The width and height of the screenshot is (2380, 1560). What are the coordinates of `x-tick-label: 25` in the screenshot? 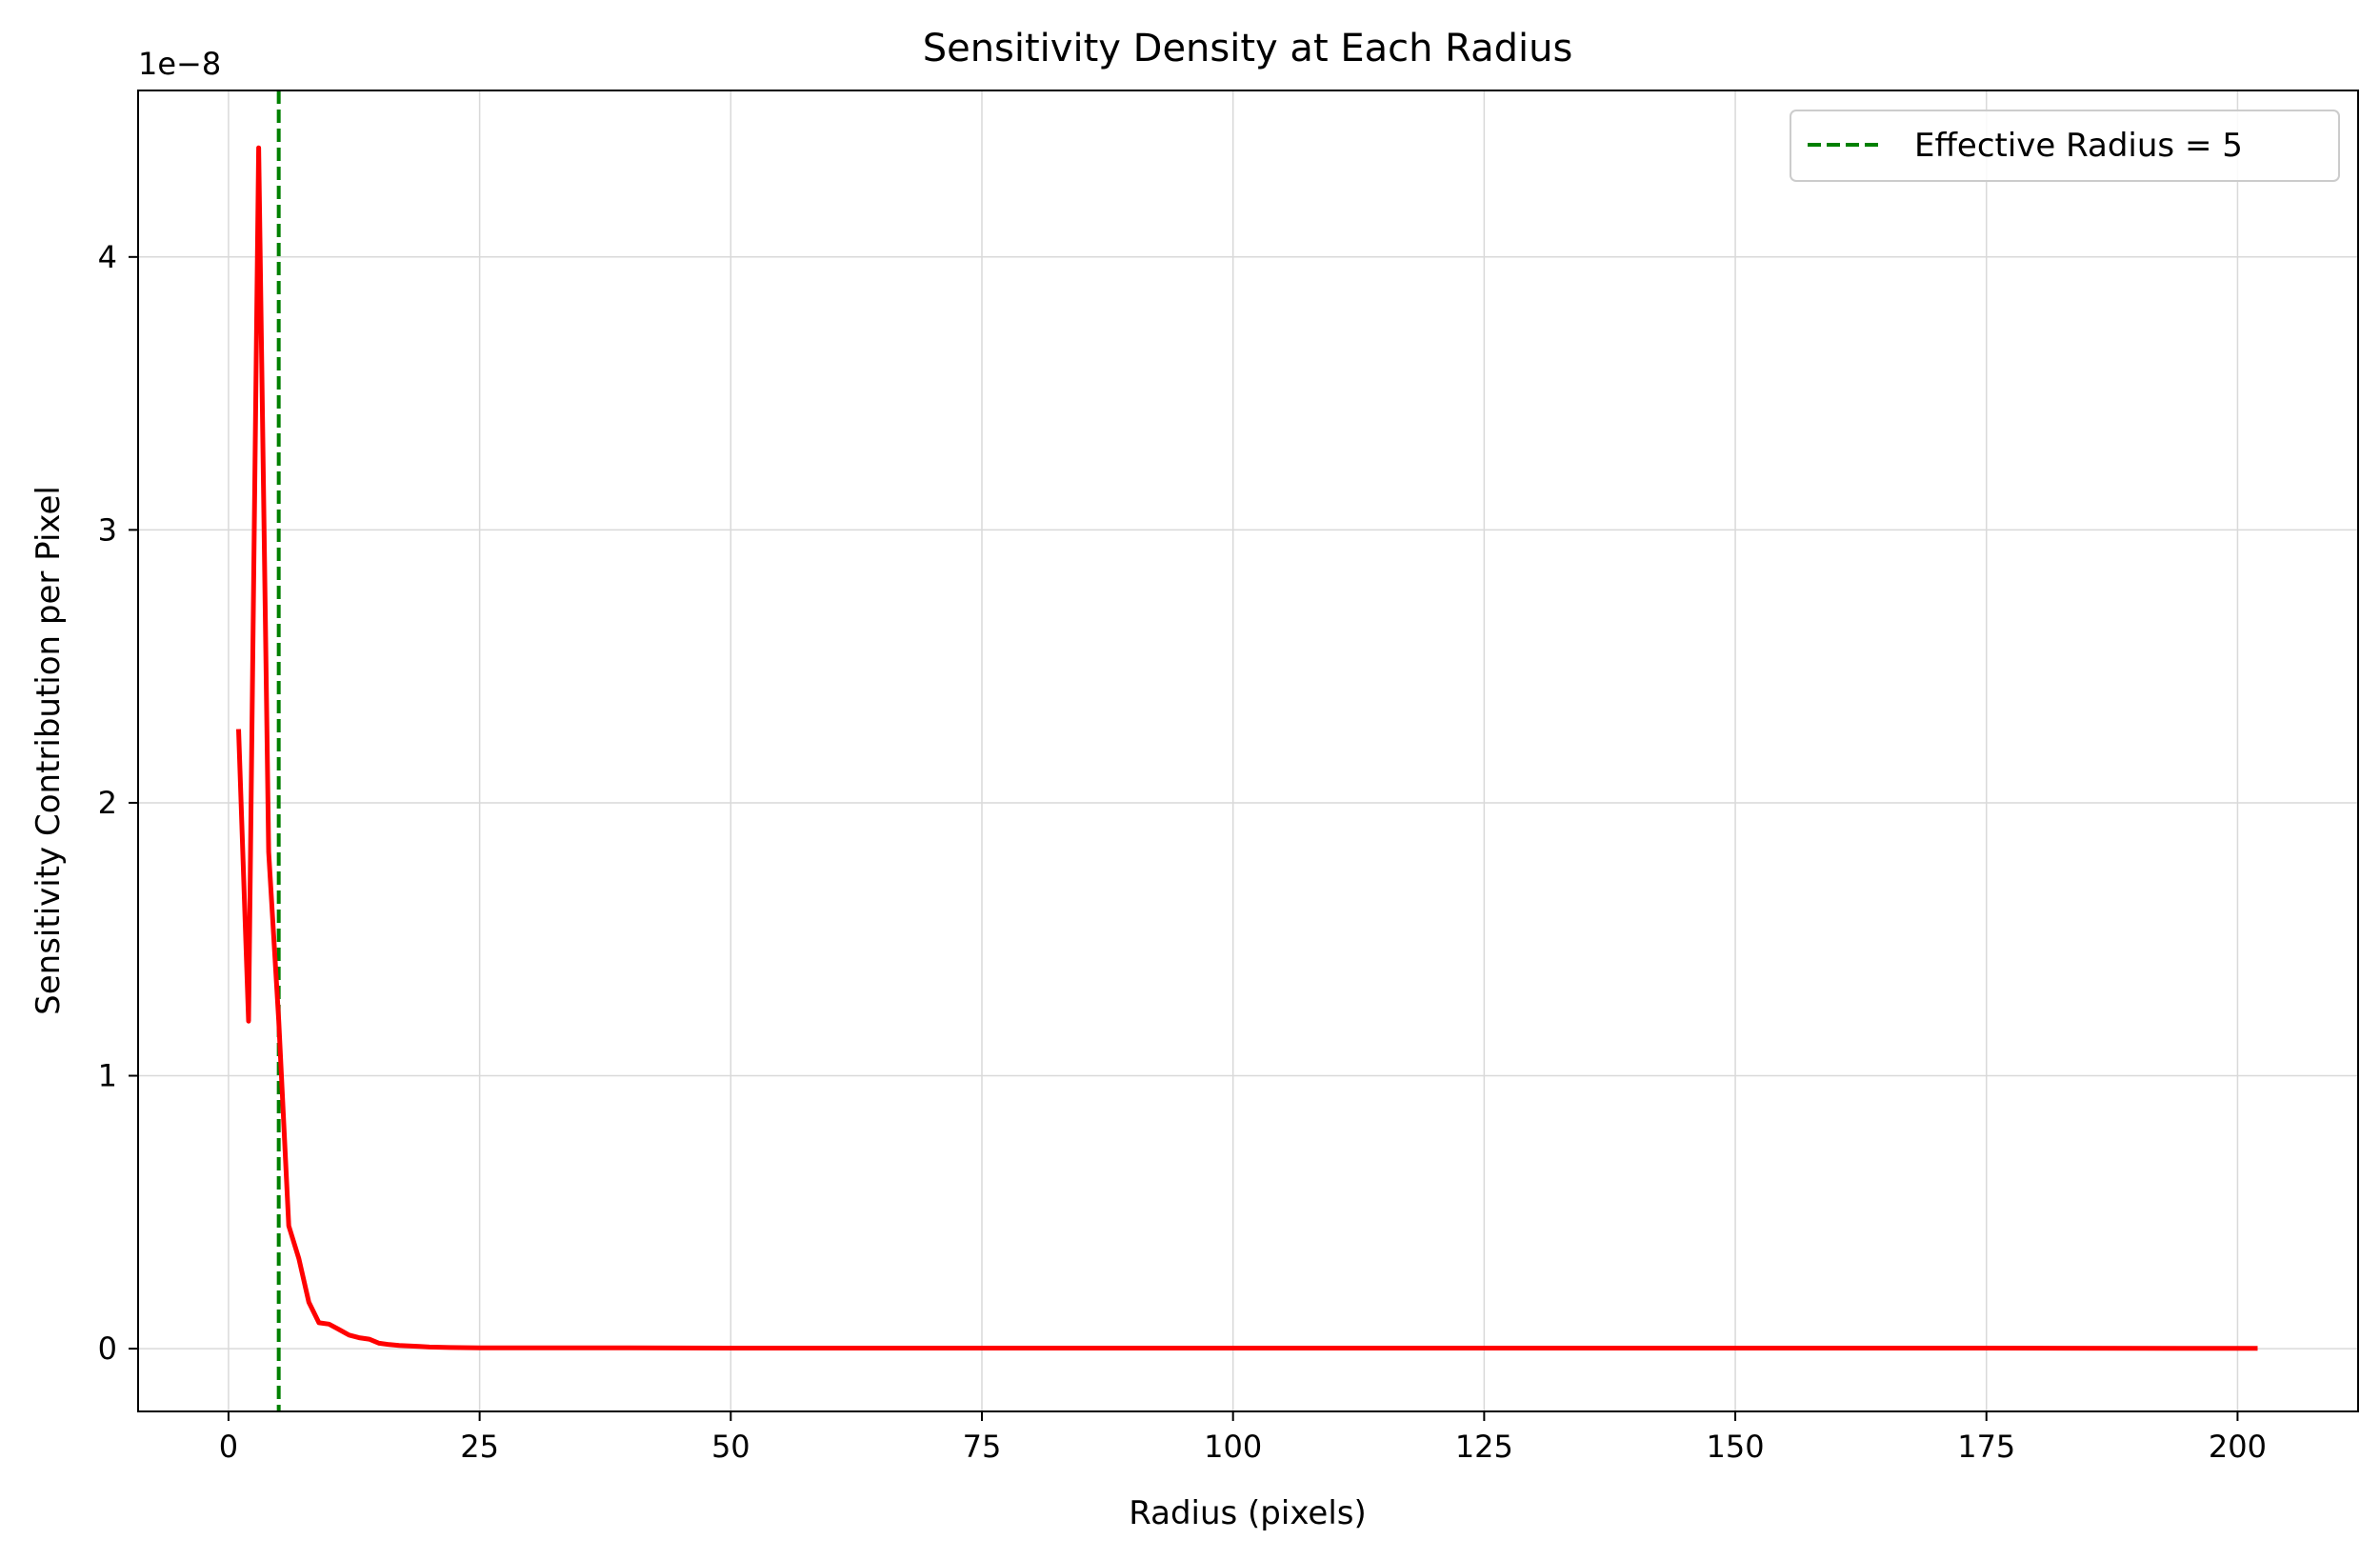 It's located at (479, 1447).